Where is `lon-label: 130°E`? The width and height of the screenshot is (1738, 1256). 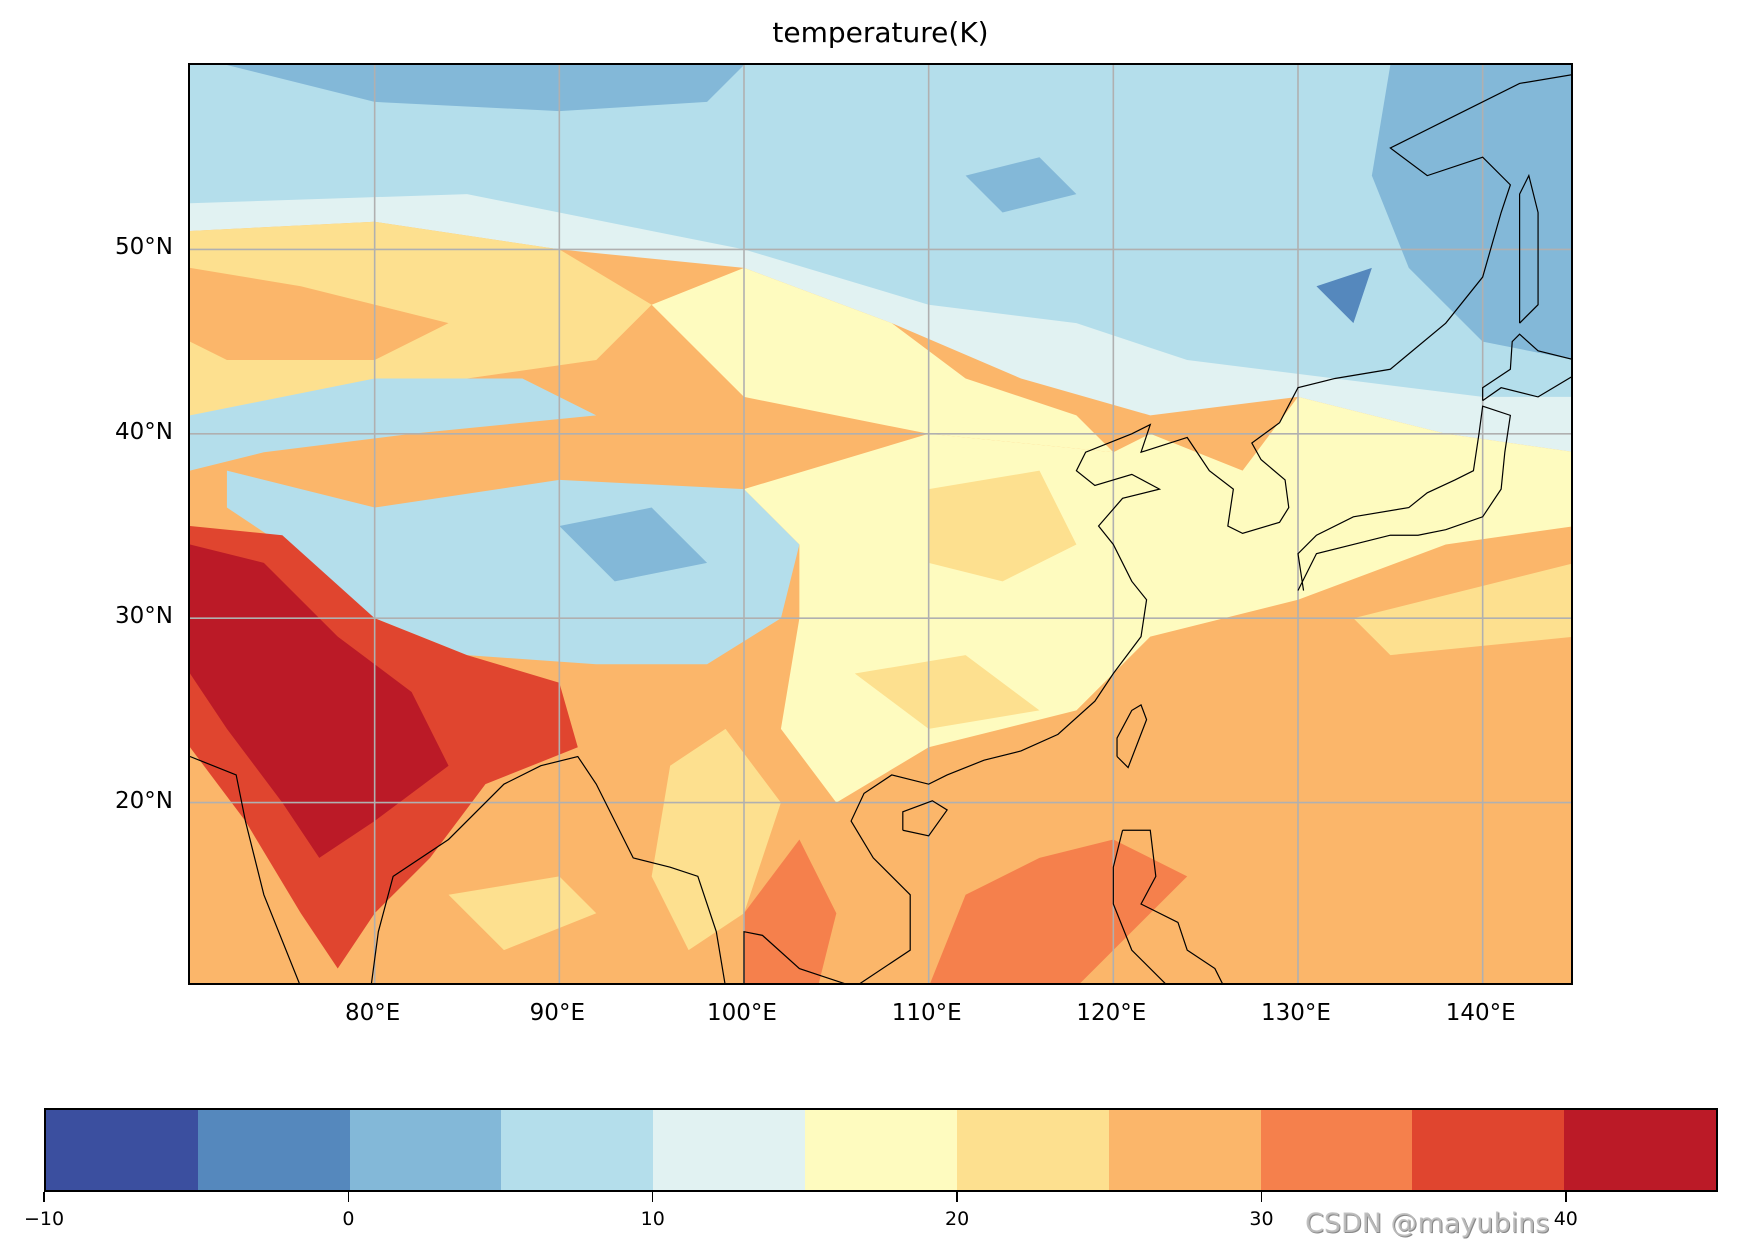 lon-label: 130°E is located at coordinates (1296, 1013).